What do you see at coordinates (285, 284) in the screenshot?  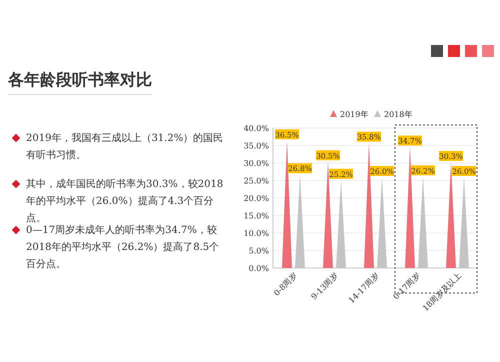 I see `x-tick-label: 0-8周岁` at bounding box center [285, 284].